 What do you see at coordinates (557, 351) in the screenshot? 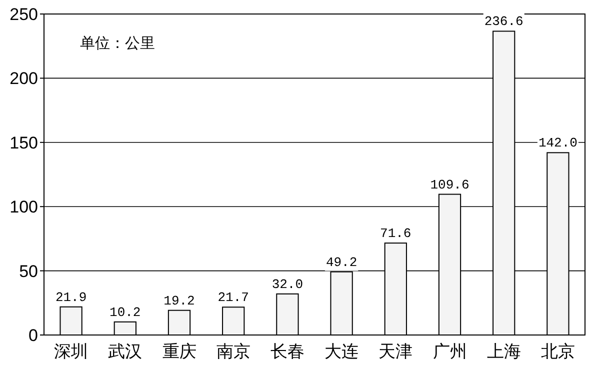
I see `x-tick-label: 北京` at bounding box center [557, 351].